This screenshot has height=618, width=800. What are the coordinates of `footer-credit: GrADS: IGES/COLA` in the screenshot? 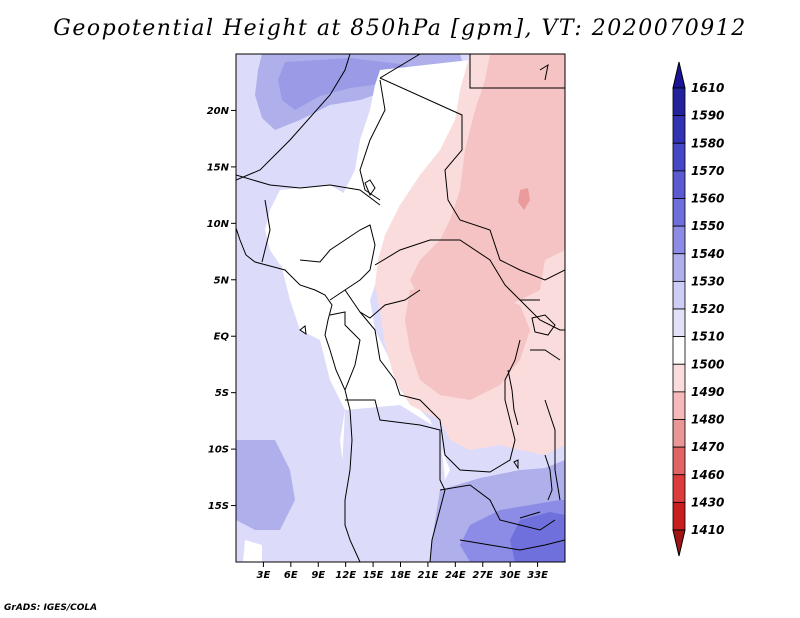 It's located at (51, 608).